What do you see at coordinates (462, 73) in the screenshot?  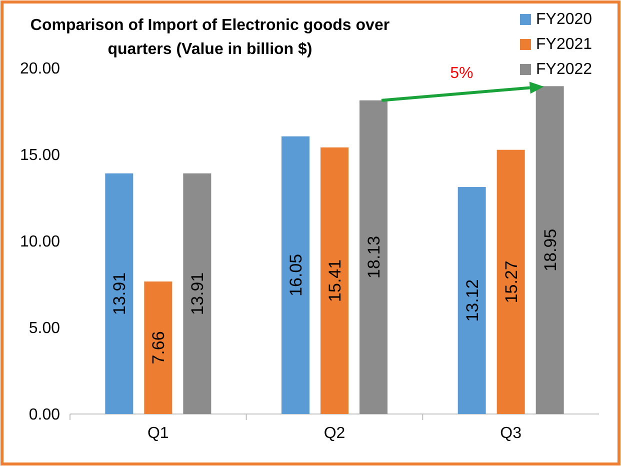 I see `annotation: 5%` at bounding box center [462, 73].